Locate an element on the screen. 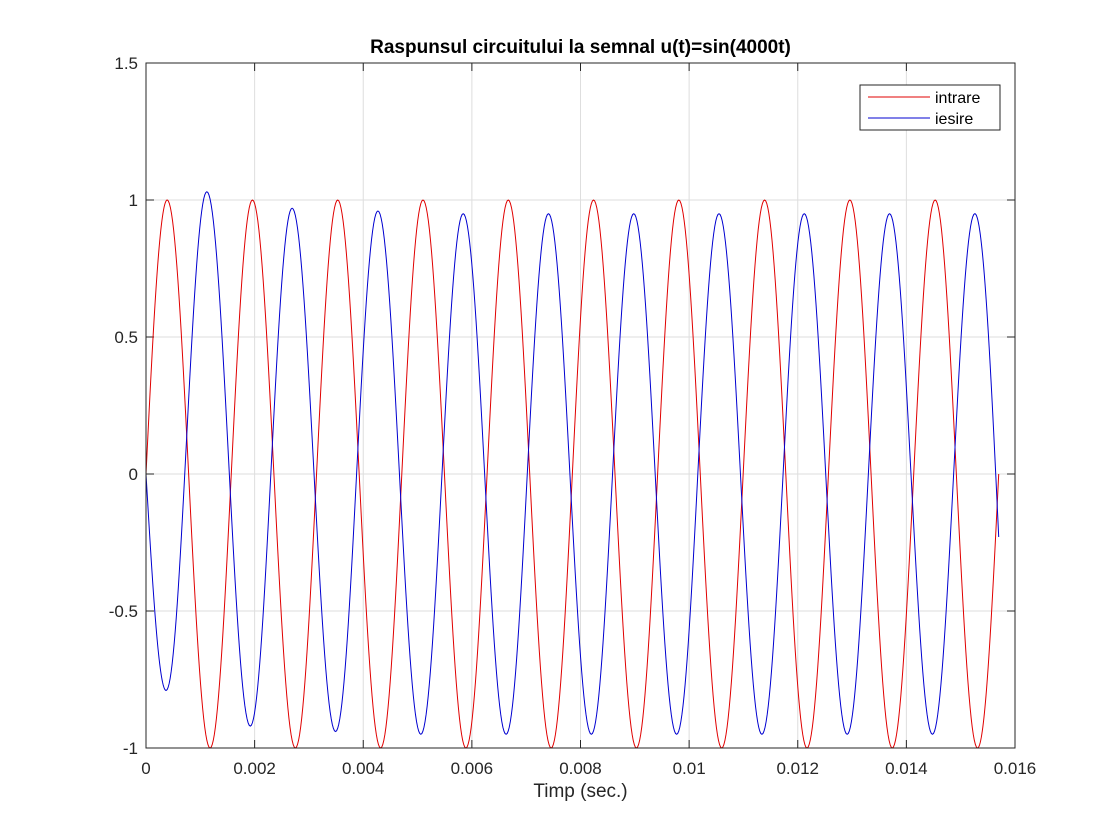 The height and width of the screenshot is (840, 1120). x-tick-label: 0.012 is located at coordinates (797, 768).